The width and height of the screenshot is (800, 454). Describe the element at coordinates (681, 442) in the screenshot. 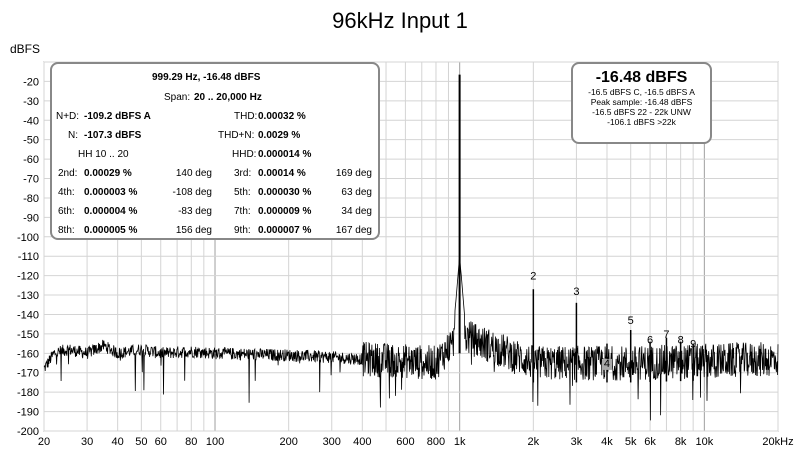

I see `x-tick-label: 8k` at that location.